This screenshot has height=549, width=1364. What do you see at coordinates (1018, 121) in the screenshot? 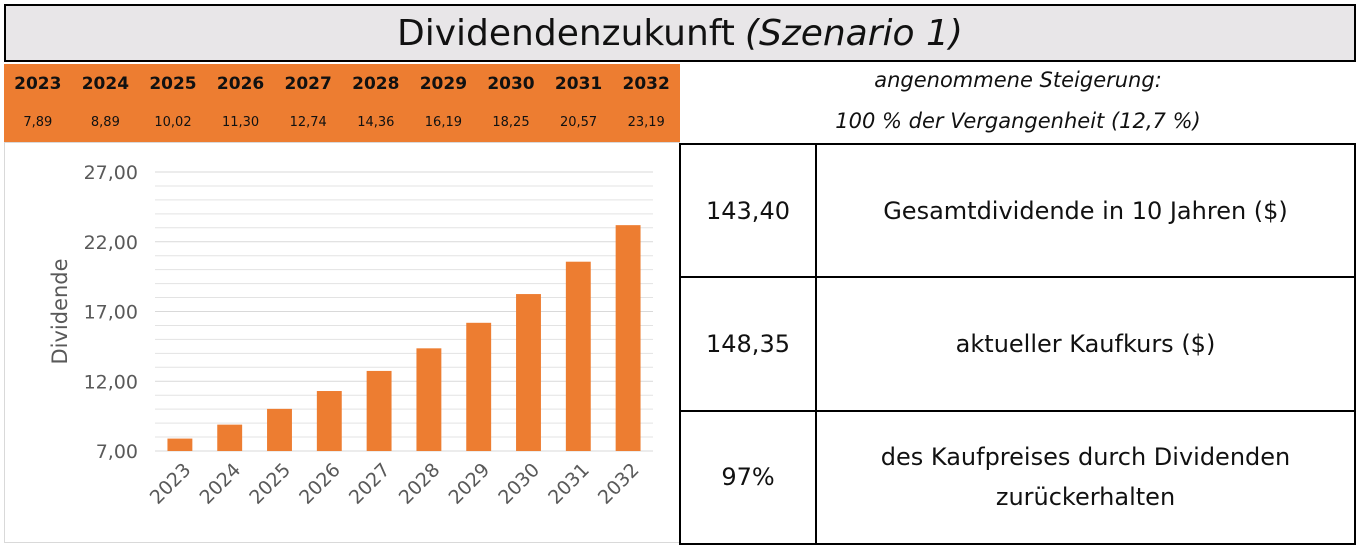
I see `assumption-line-2: 100 % der Vergangenheit (12,7 %)` at bounding box center [1018, 121].